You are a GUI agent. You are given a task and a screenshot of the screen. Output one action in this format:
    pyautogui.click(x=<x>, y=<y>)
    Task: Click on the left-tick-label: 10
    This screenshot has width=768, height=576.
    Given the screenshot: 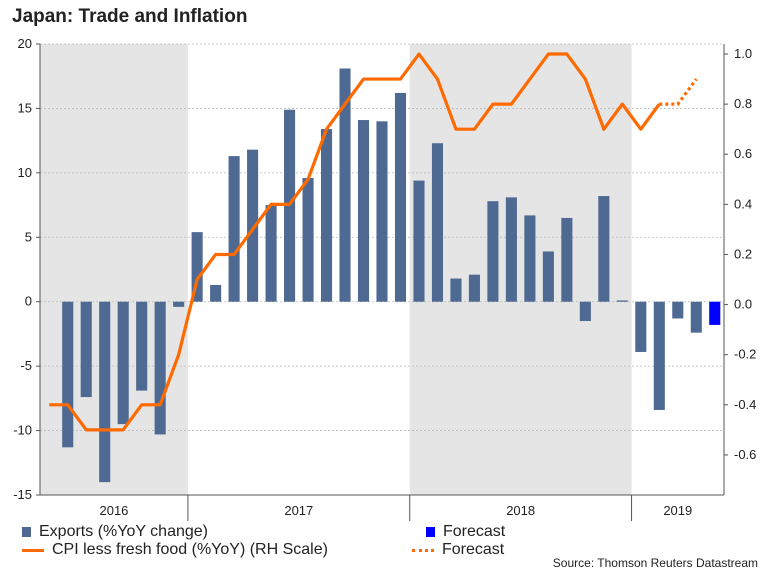 What is the action you would take?
    pyautogui.click(x=25, y=172)
    